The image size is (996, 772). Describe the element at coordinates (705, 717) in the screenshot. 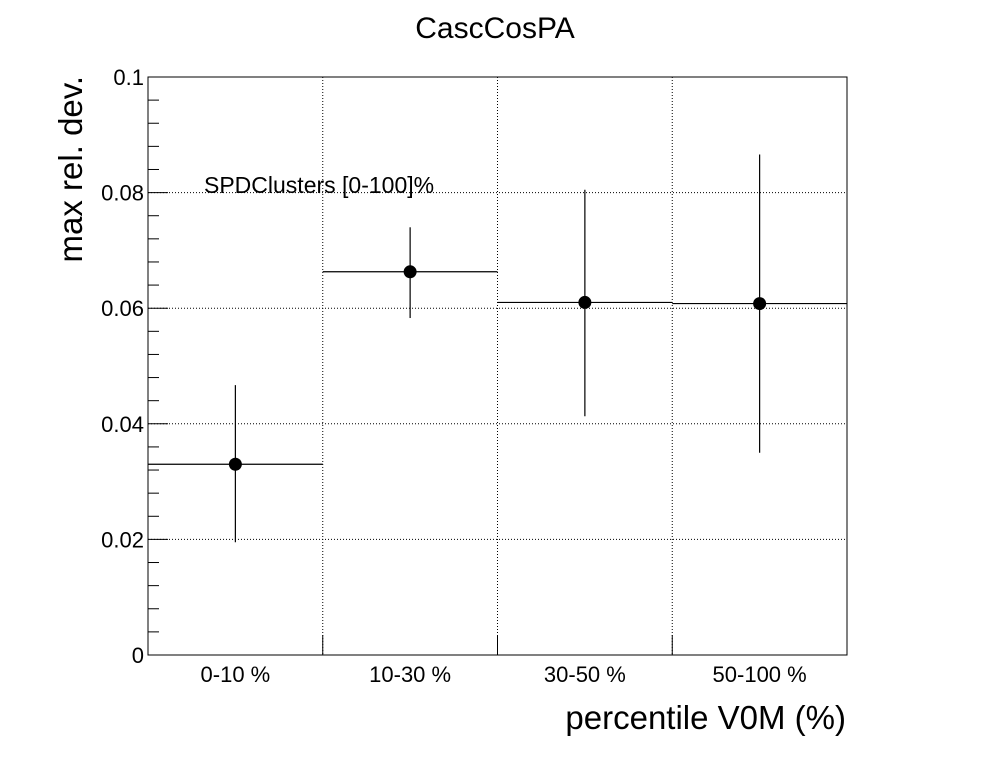

I see `x-axis-label: percentile V0M (%)` at that location.